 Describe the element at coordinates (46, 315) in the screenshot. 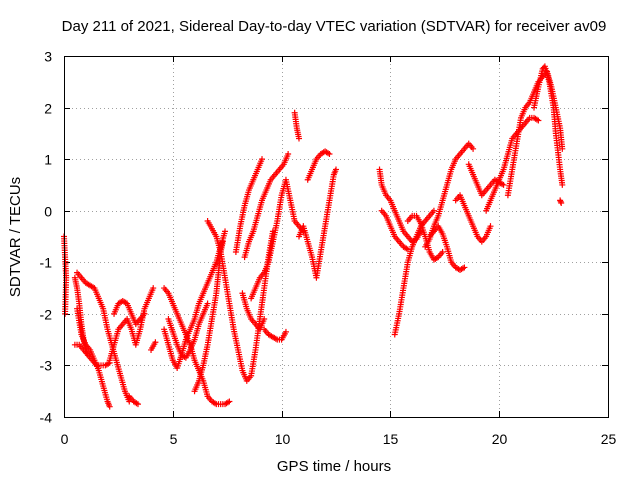

I see `y-tick-label: -2` at that location.